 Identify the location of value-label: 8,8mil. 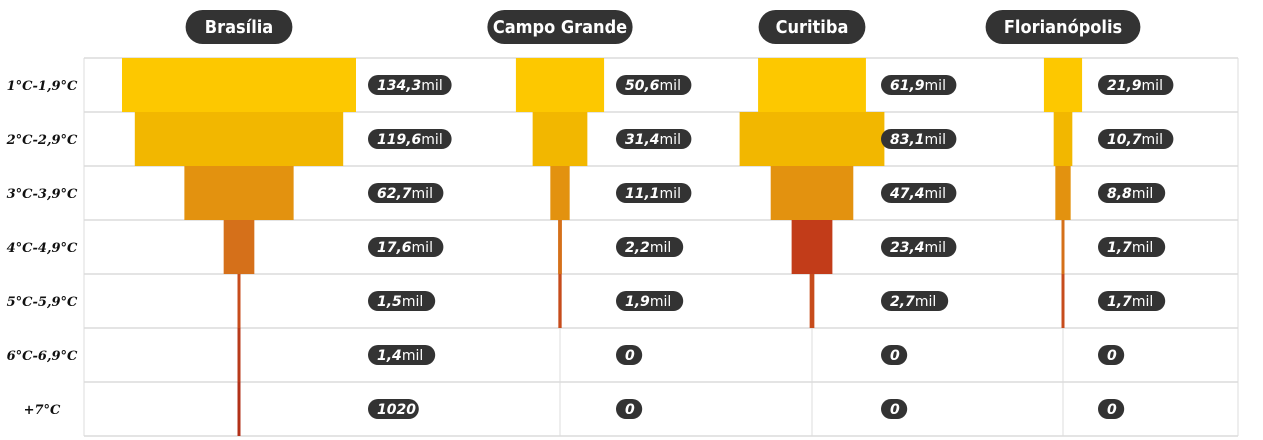
(1132, 193).